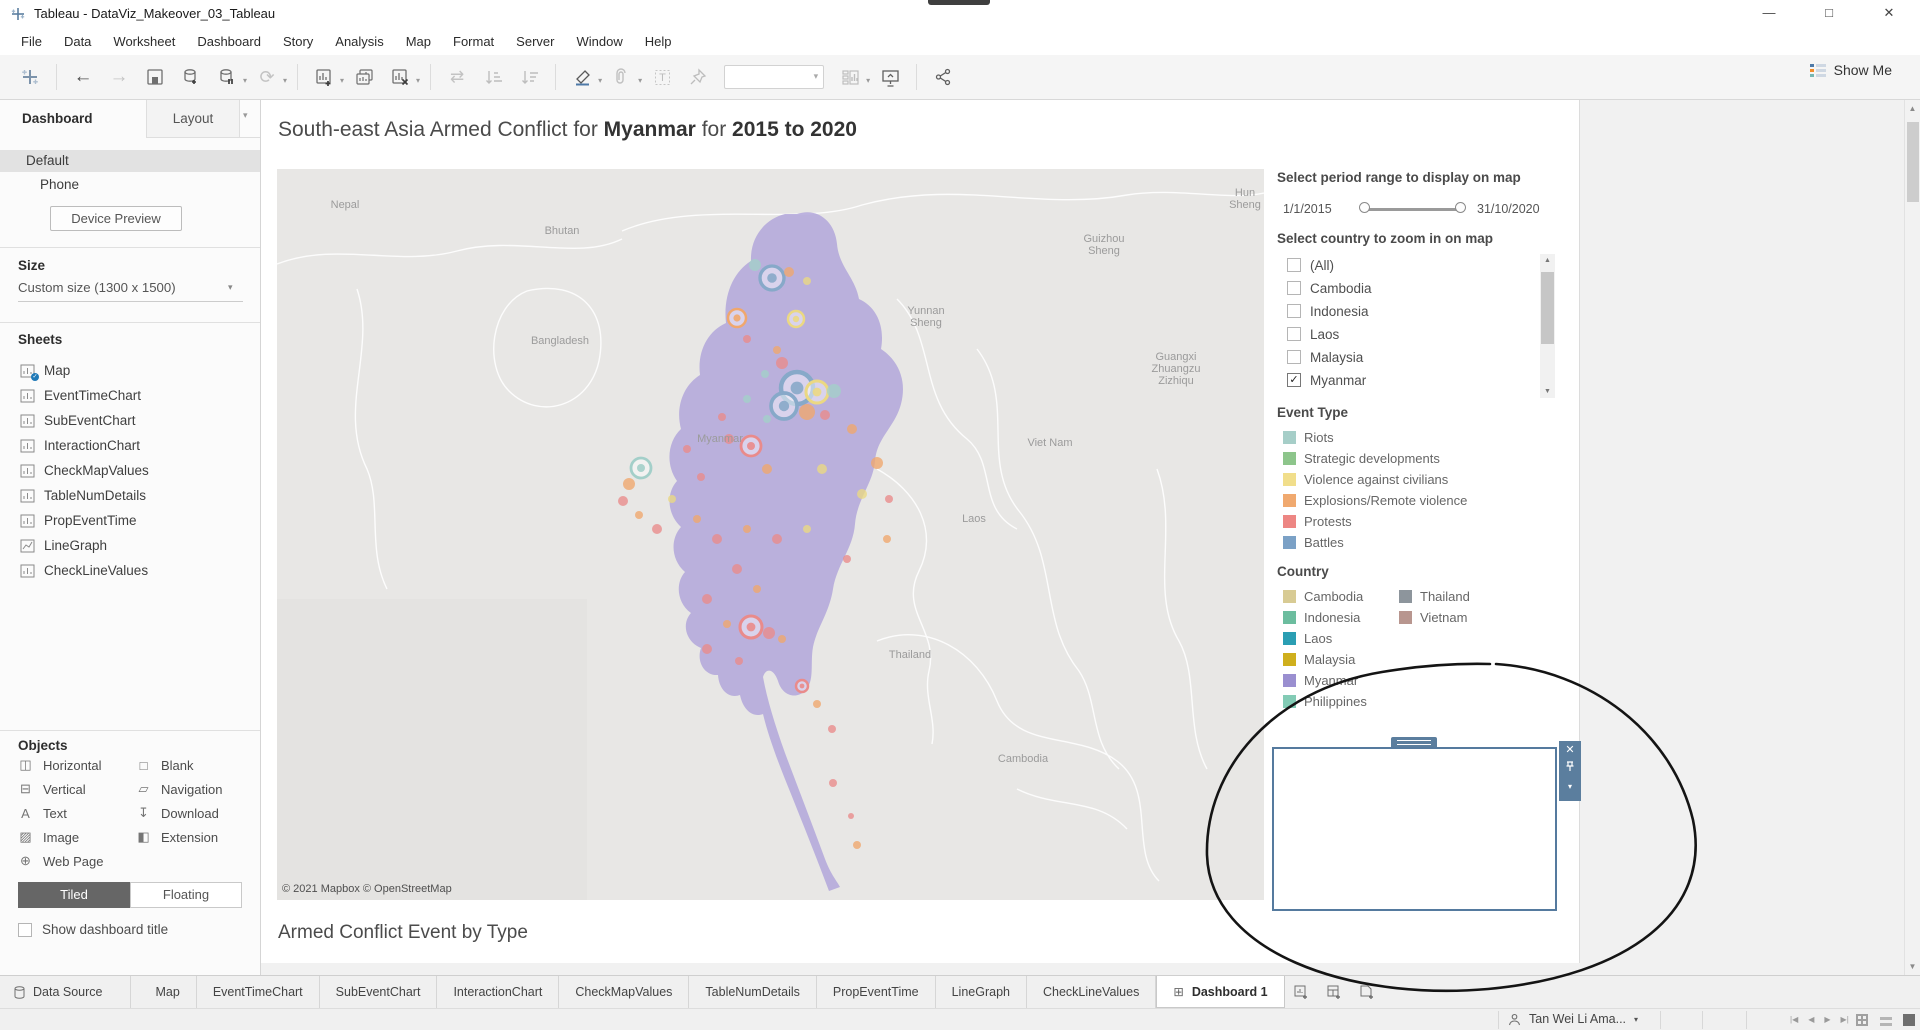 Image resolution: width=1920 pixels, height=1030 pixels. What do you see at coordinates (1319, 659) in the screenshot?
I see `legend-item-malaysia: Malaysia` at bounding box center [1319, 659].